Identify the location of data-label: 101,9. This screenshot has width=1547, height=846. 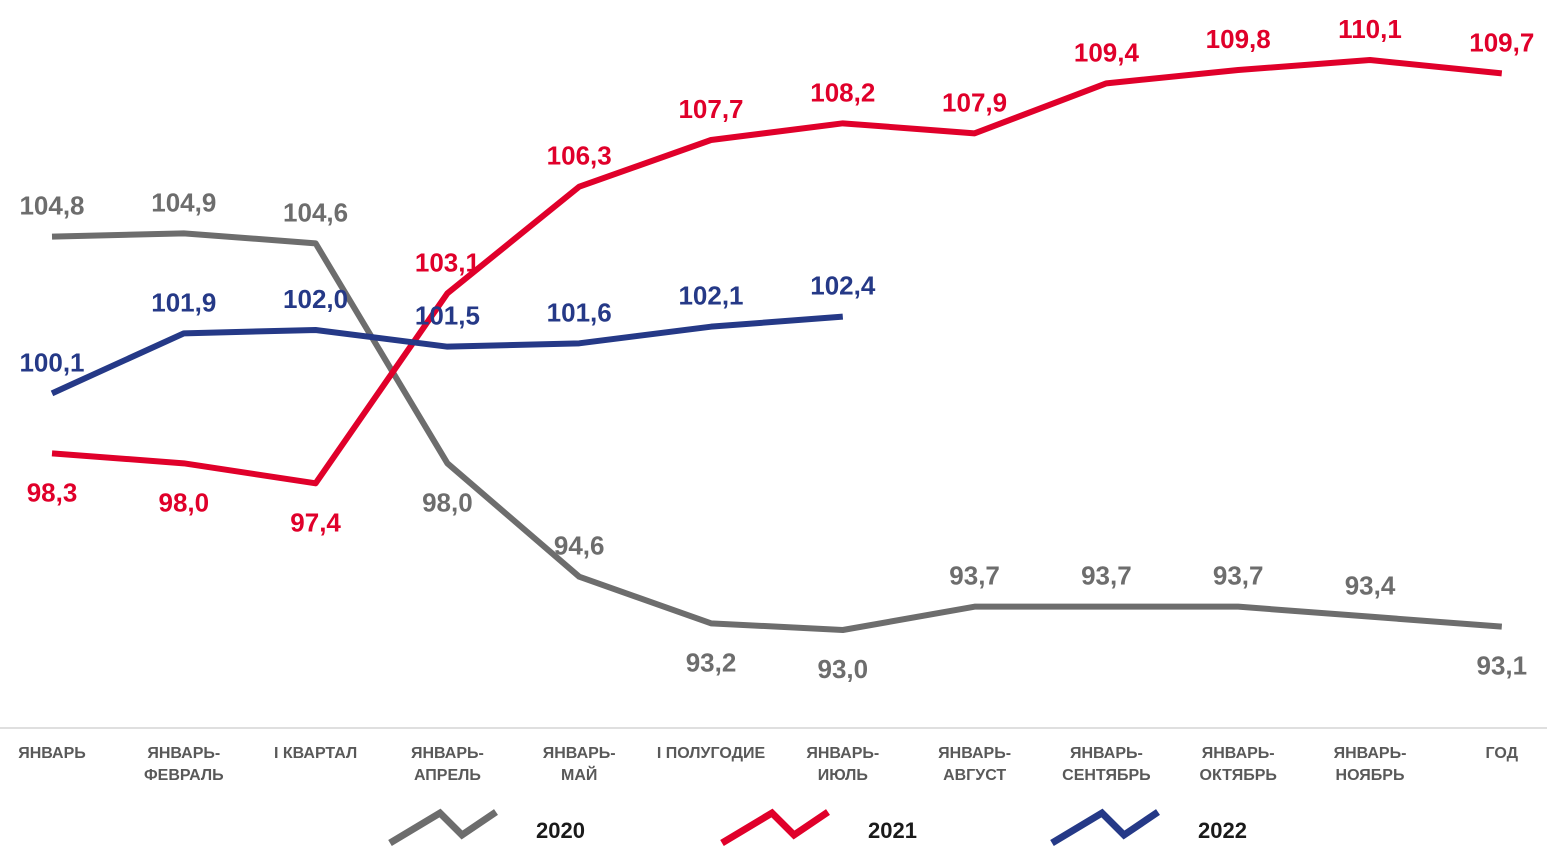
(183, 302).